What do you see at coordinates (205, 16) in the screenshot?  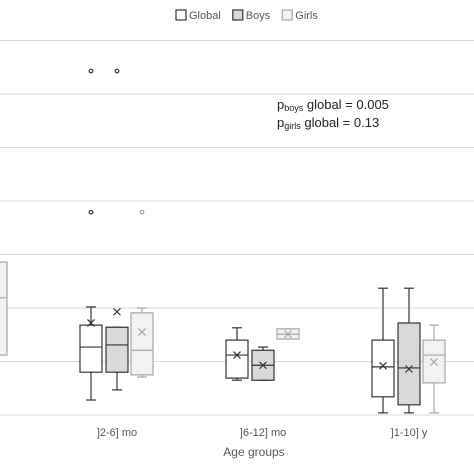 I see `legend-label: Global` at bounding box center [205, 16].